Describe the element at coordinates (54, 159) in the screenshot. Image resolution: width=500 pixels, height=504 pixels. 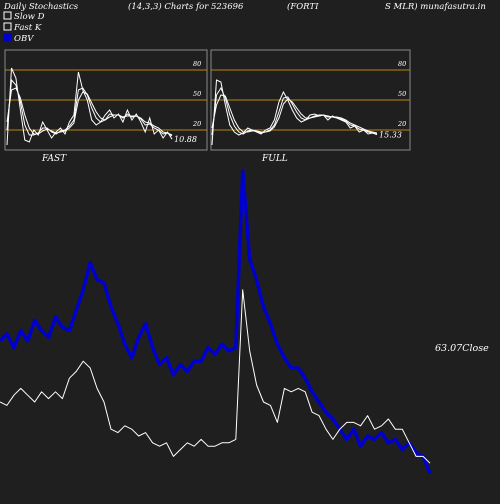
I see `fast-panel-title: FAST` at that location.